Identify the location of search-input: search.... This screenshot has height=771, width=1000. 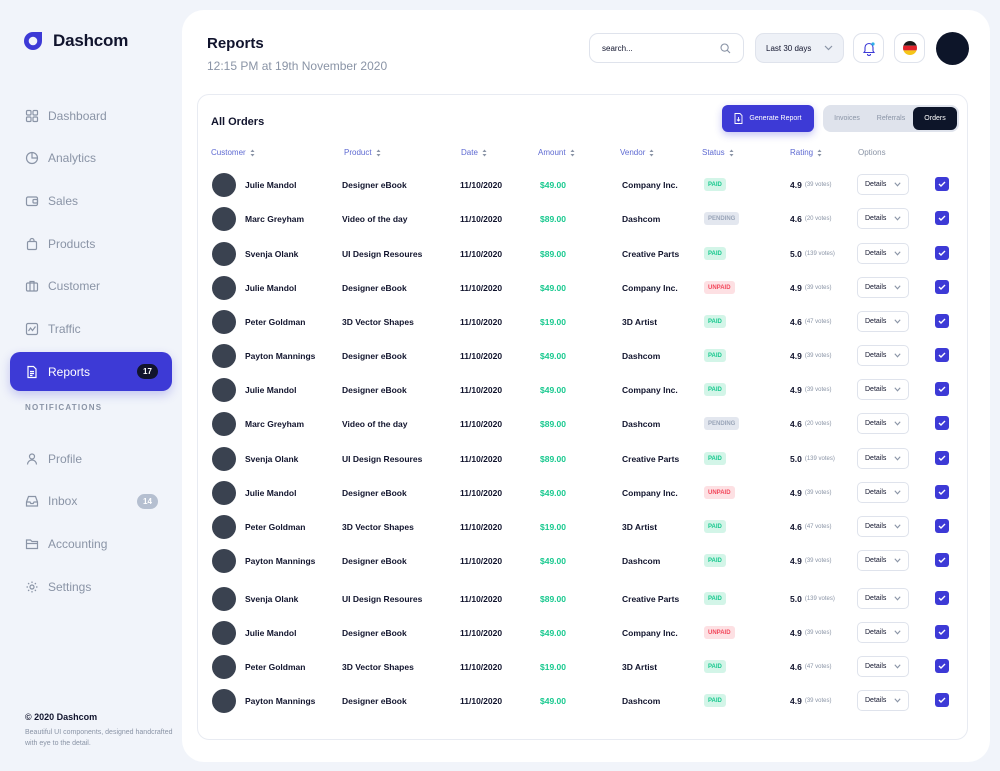
(666, 48).